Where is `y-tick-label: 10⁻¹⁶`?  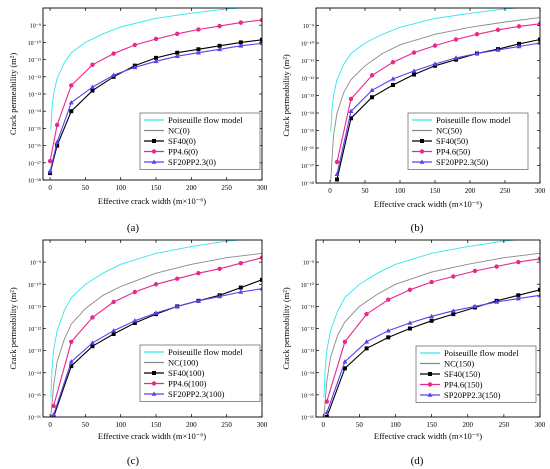
y-tick-label: 10⁻¹⁶ is located at coordinates (34, 419).